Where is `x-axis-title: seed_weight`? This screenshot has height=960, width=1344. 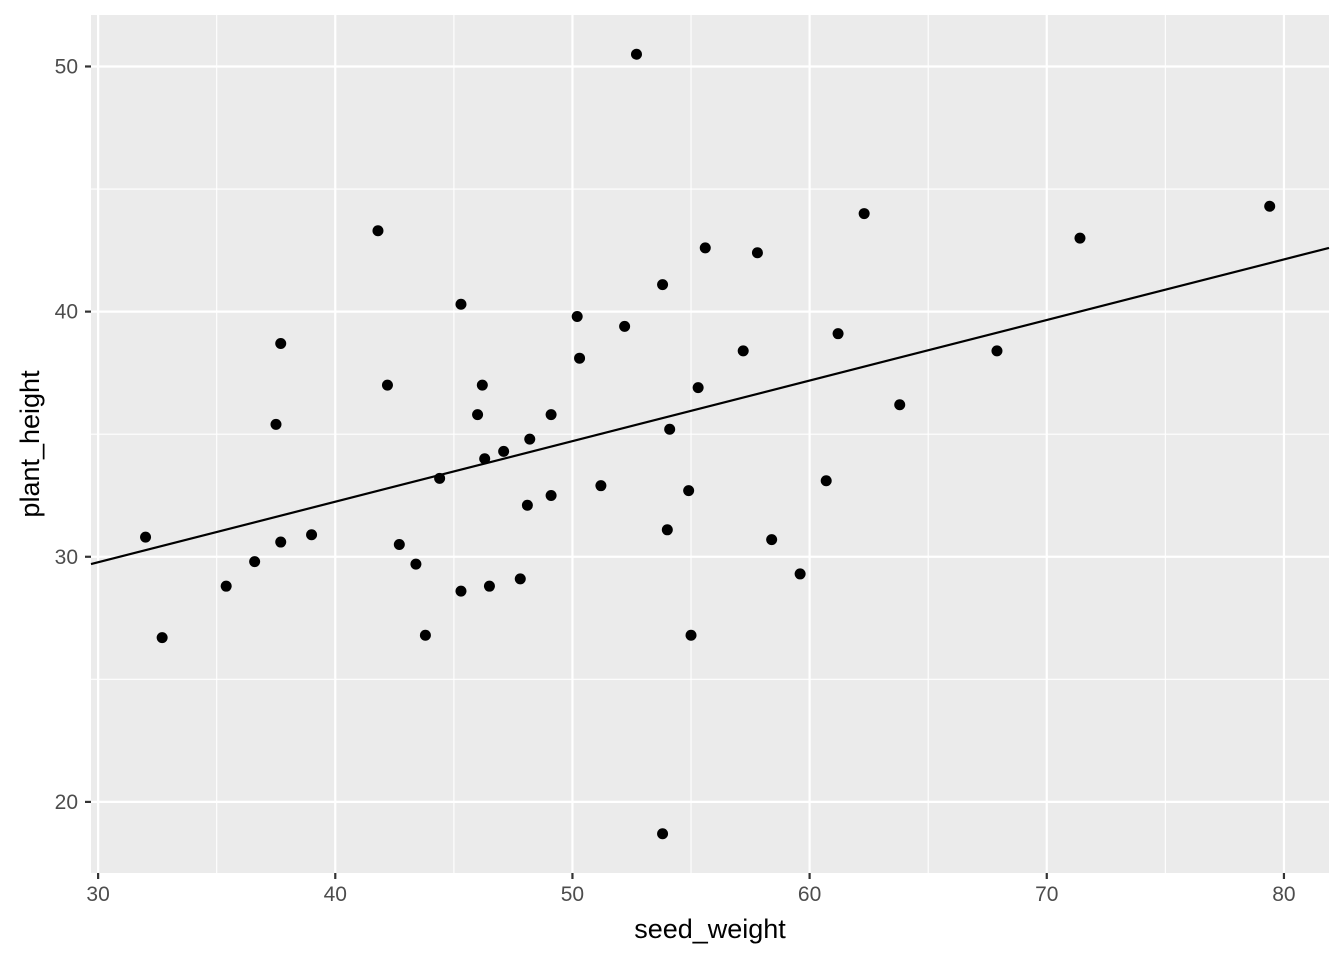 x-axis-title: seed_weight is located at coordinates (710, 929).